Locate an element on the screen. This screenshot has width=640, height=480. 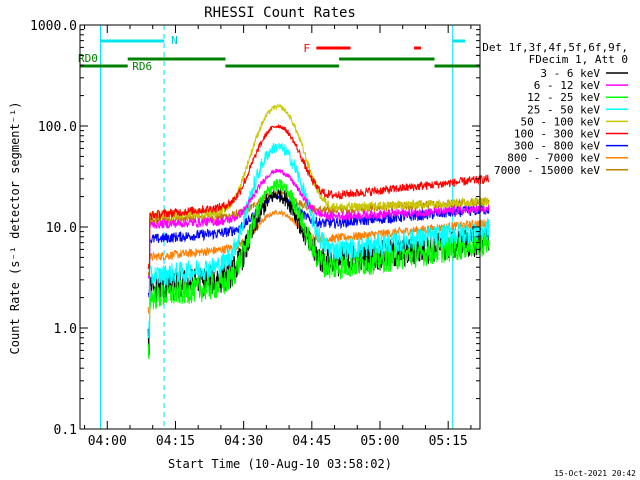
y-tick-label: 0.1 is located at coordinates (65, 430).